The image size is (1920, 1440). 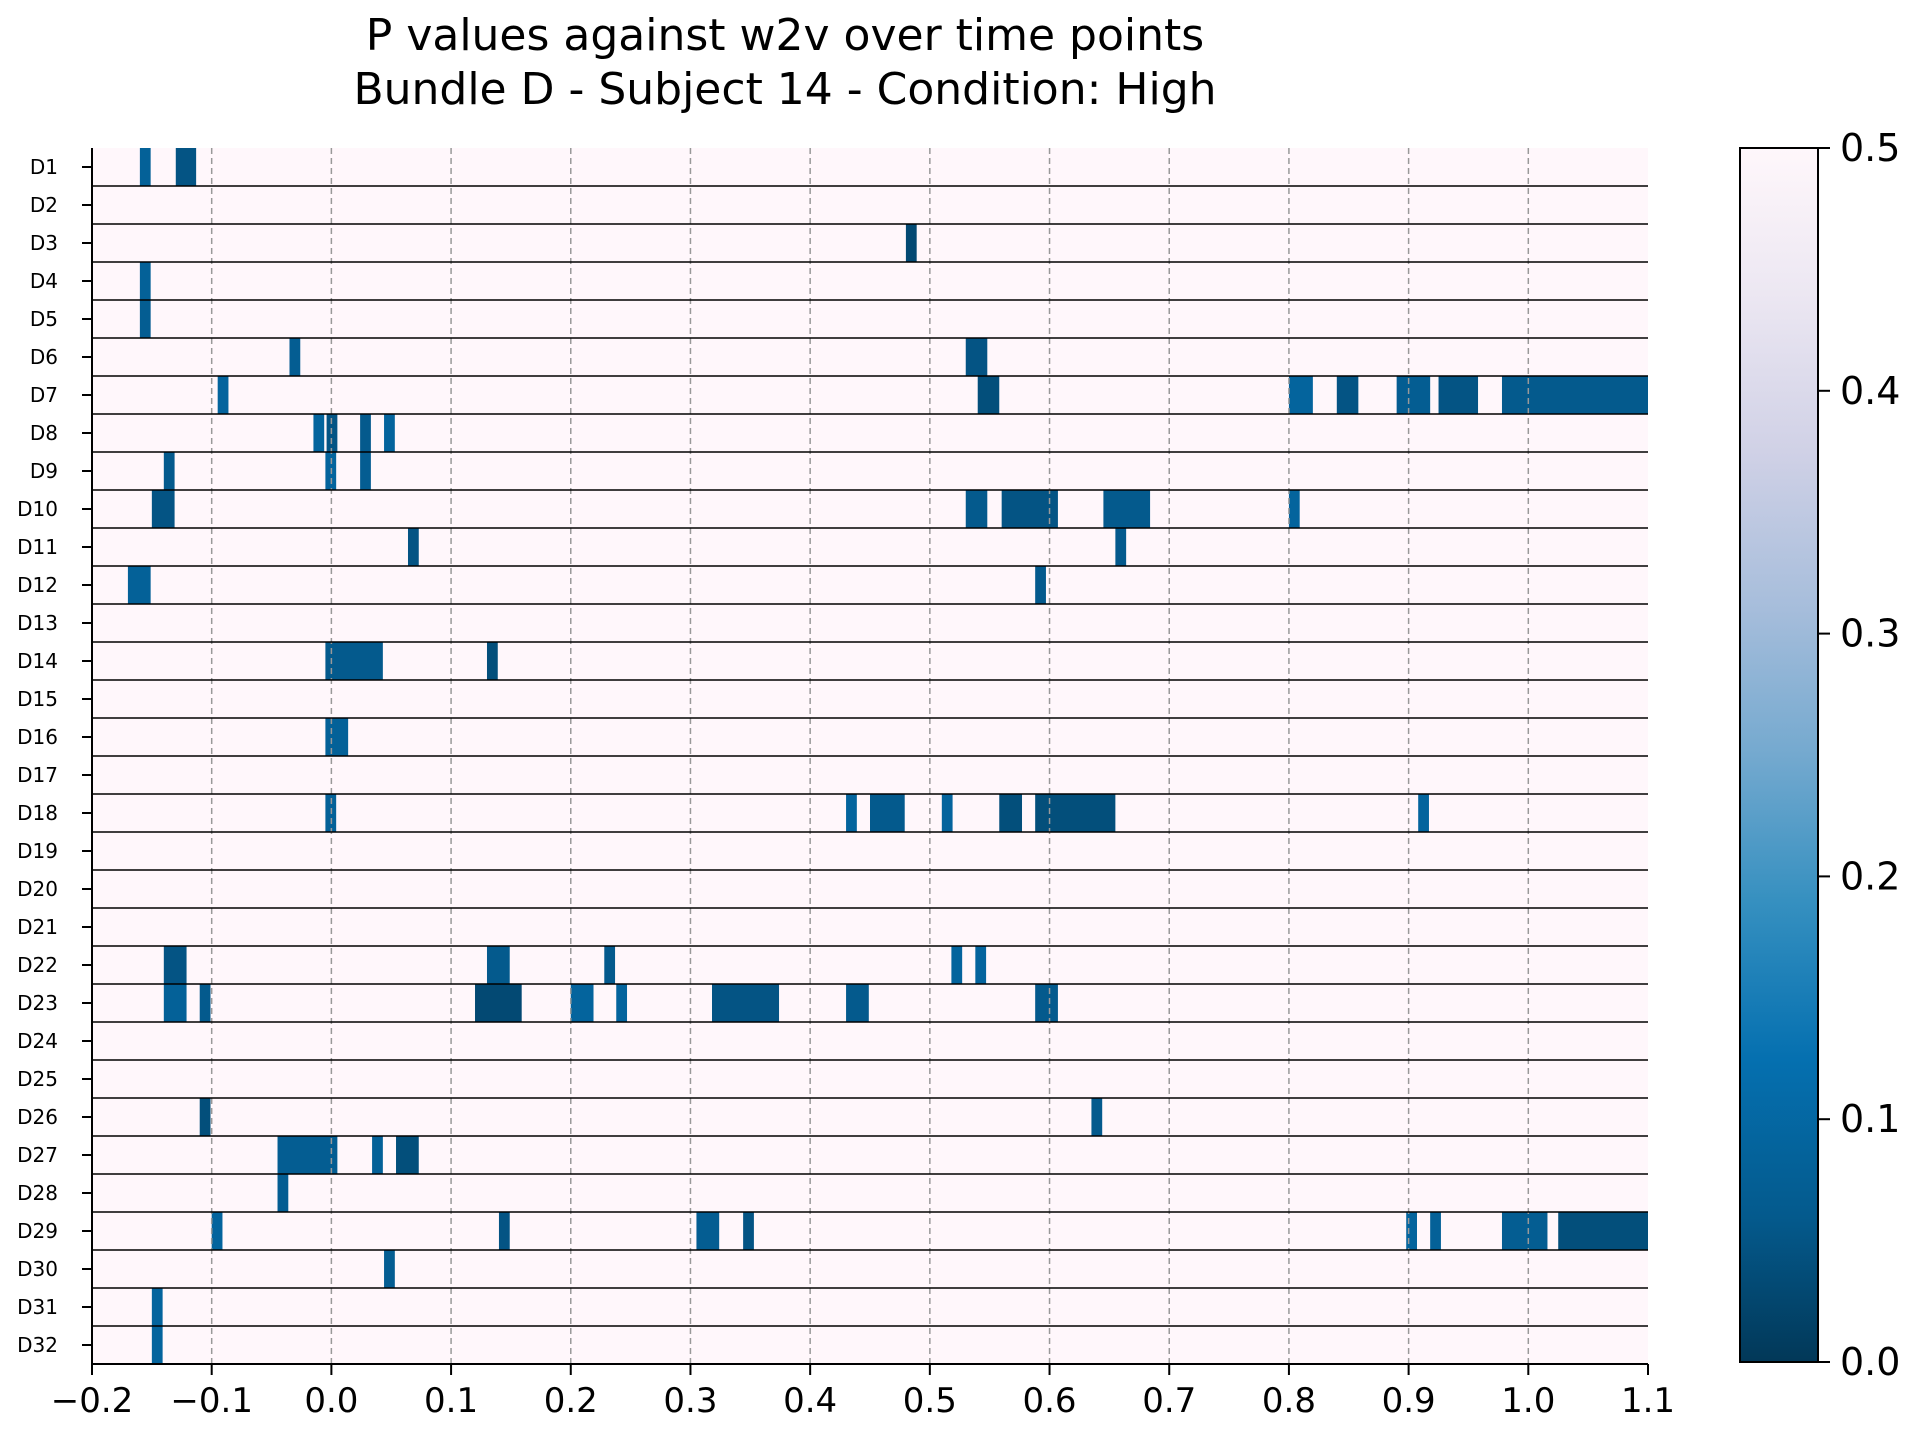 I want to click on colorbar-tick-label: 0.4, so click(x=1870, y=391).